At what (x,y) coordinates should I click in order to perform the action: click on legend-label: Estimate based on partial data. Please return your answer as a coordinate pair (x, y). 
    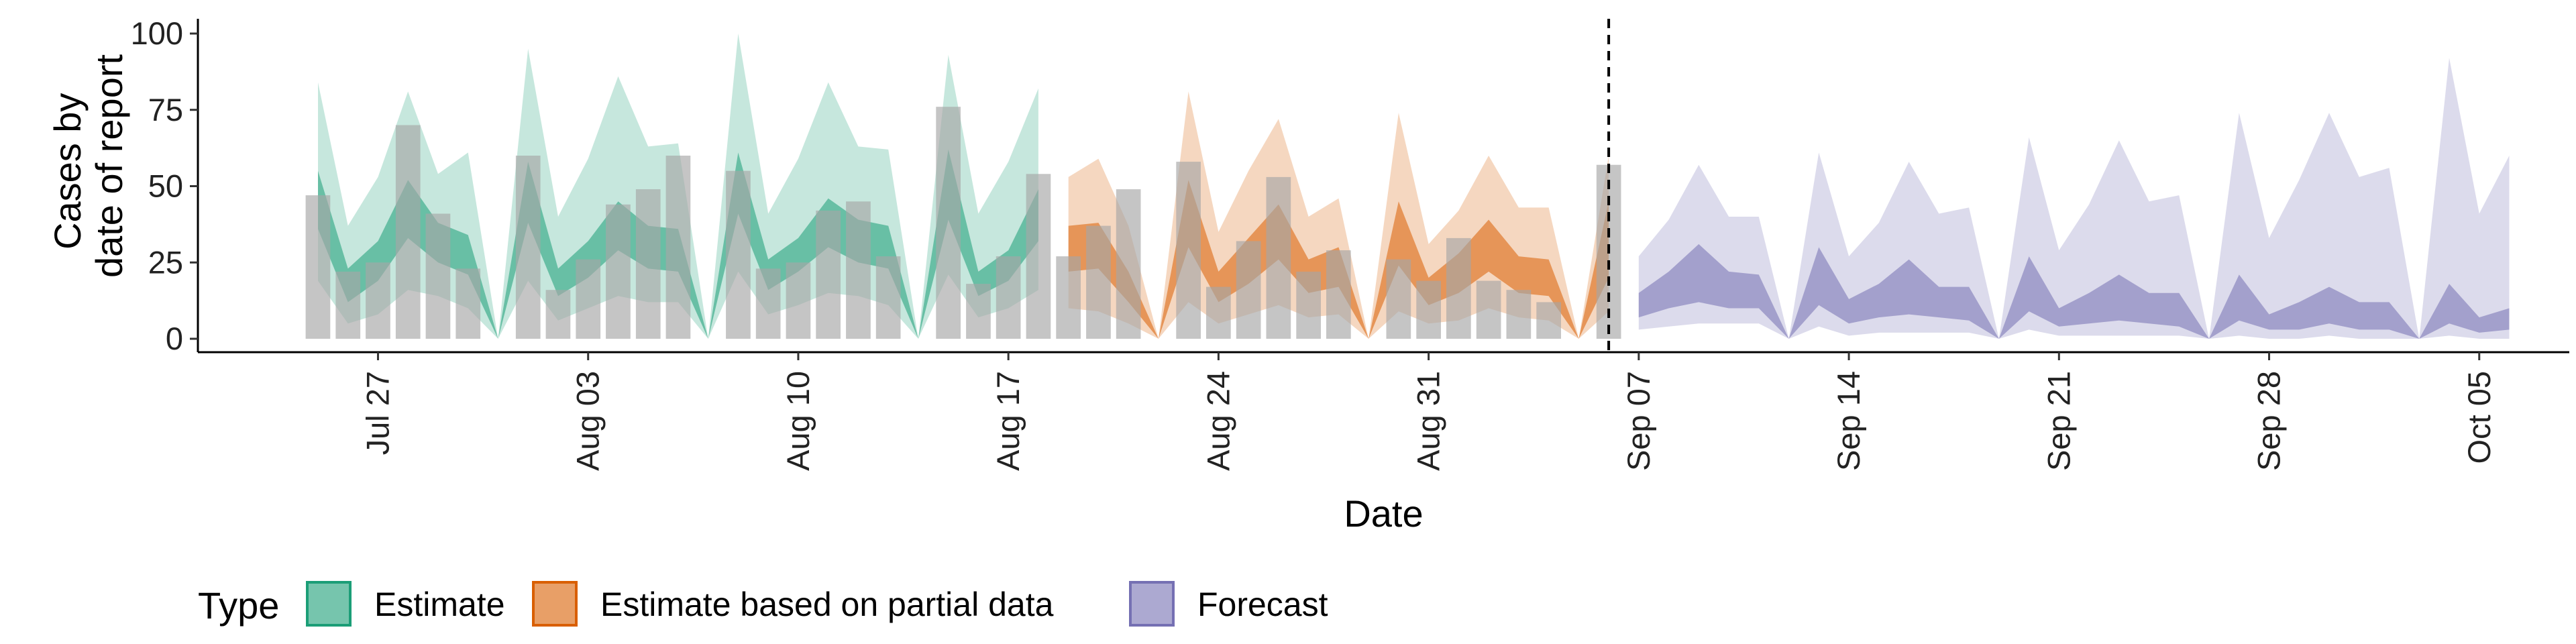
    Looking at the image, I should click on (827, 604).